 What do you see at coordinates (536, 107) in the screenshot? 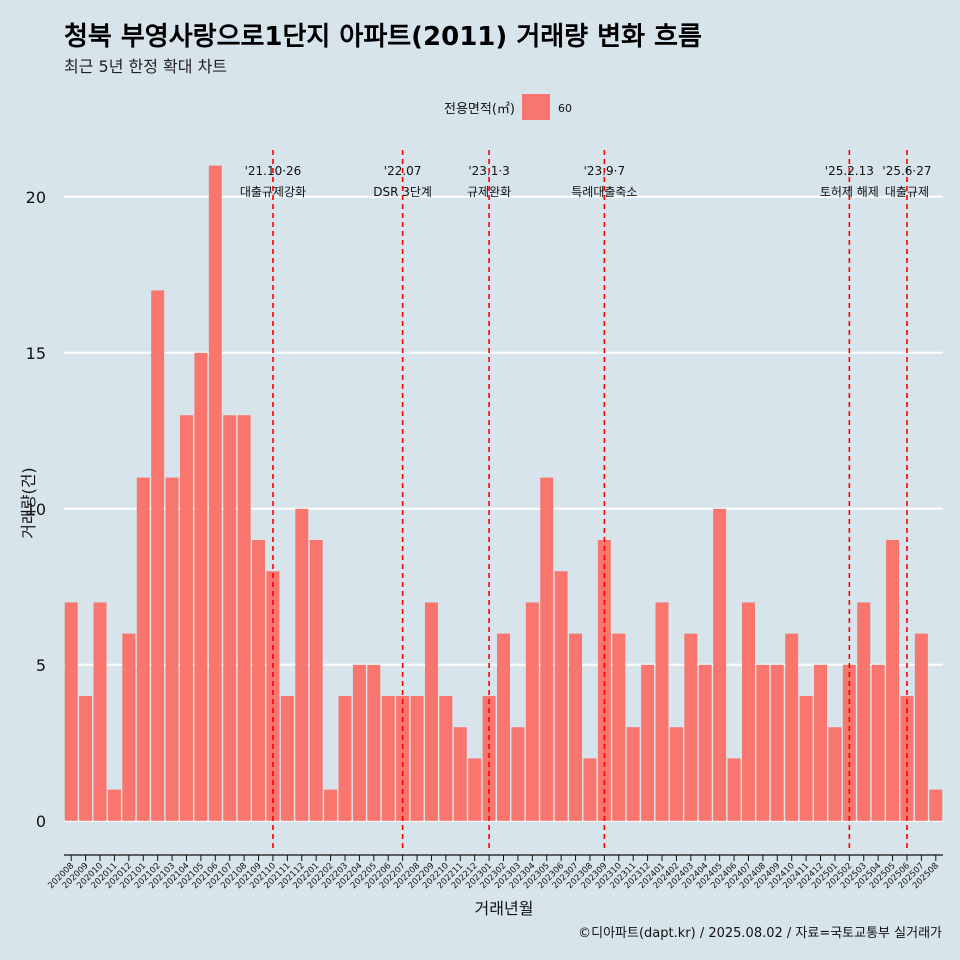
I see `legend-swatch` at bounding box center [536, 107].